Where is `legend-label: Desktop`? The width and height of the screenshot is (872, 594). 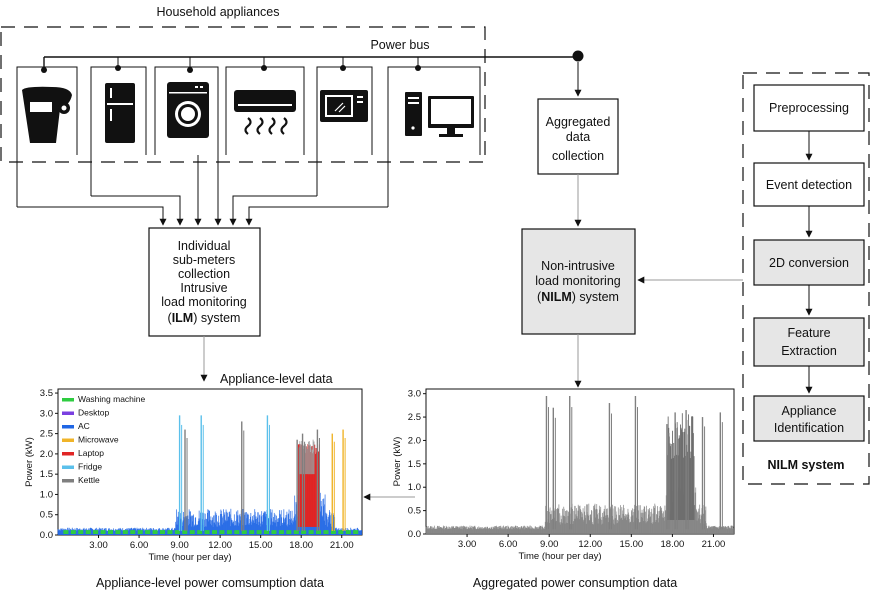 legend-label: Desktop is located at coordinates (93, 413).